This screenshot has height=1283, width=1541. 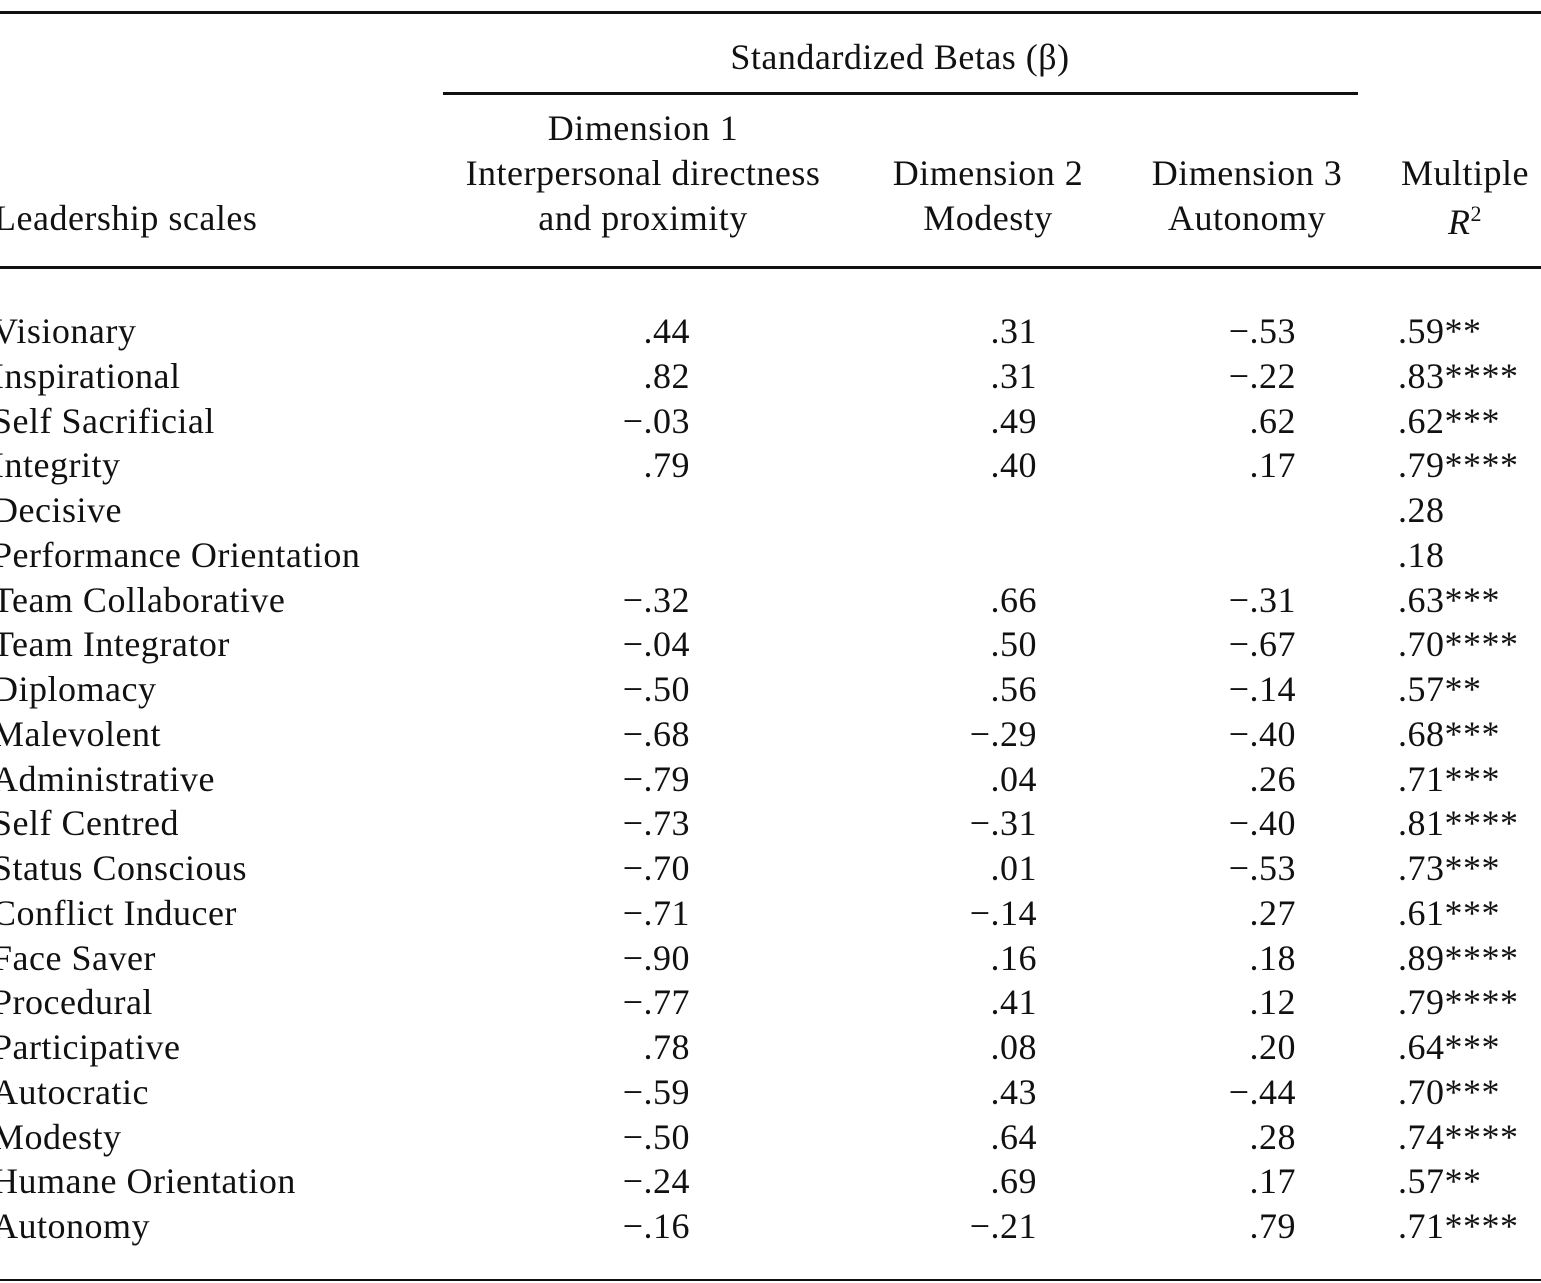 I want to click on cell: −.21, so click(x=1003, y=1226).